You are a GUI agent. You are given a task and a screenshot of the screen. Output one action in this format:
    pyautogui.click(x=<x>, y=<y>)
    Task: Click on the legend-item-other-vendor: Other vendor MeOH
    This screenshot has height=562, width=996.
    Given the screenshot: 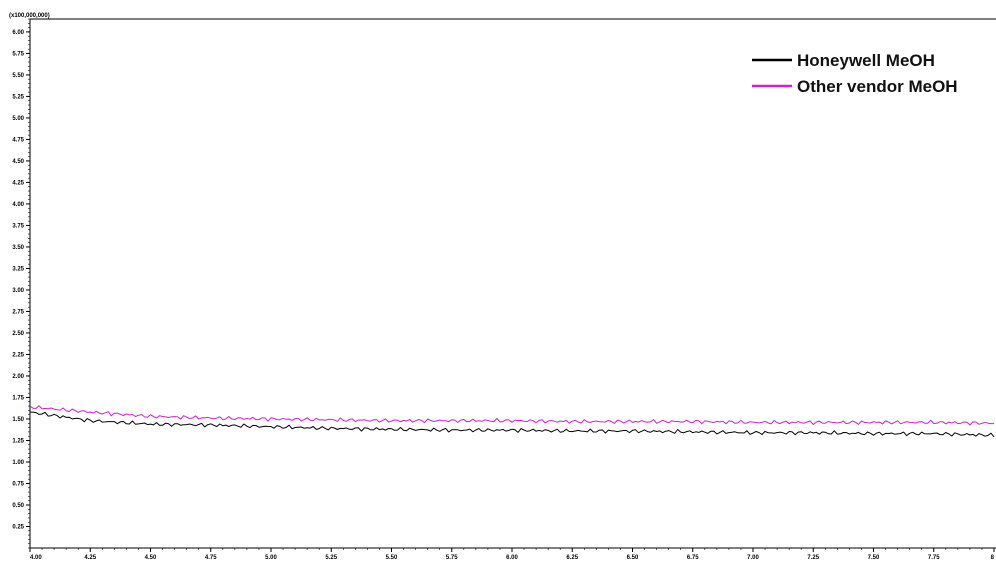 What is the action you would take?
    pyautogui.click(x=855, y=86)
    